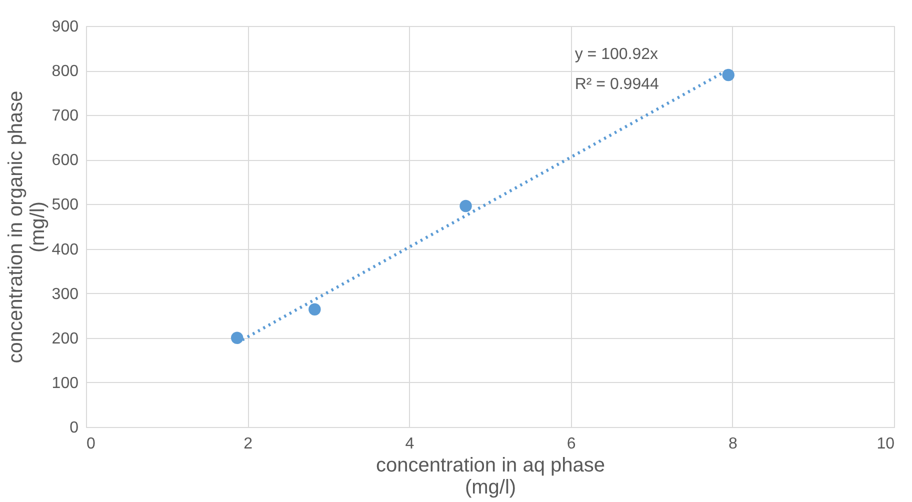 This screenshot has width=912, height=502. What do you see at coordinates (65, 161) in the screenshot?
I see `y-tick-label: 600` at bounding box center [65, 161].